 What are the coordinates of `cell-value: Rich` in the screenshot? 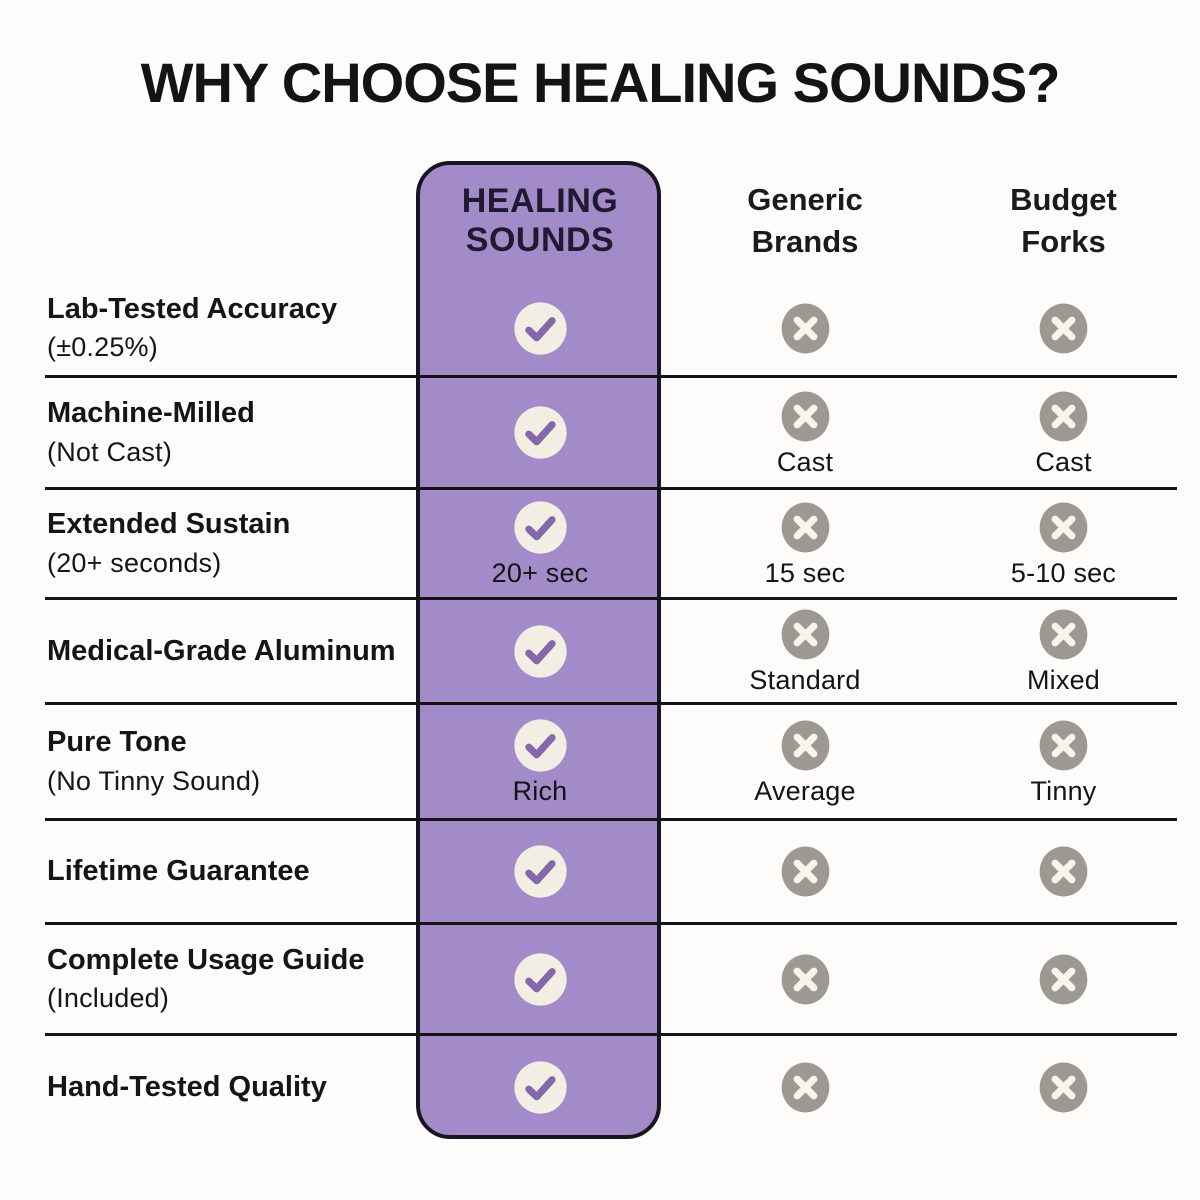 It's located at (540, 790).